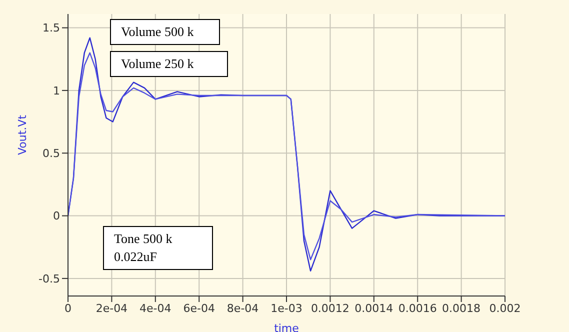  What do you see at coordinates (505, 308) in the screenshot?
I see `x-tick-label: 0.002` at bounding box center [505, 308].